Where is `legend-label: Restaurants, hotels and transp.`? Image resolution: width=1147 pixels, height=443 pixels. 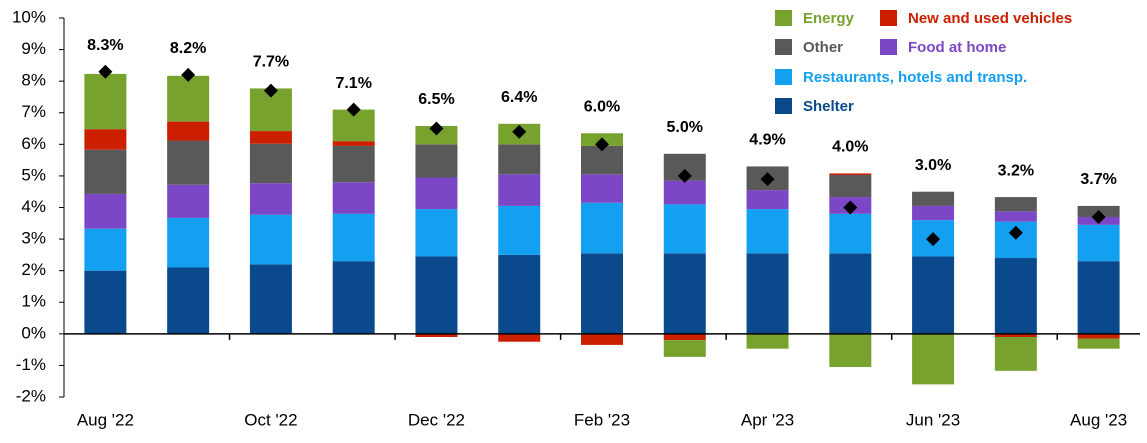
legend-label: Restaurants, hotels and transp. is located at coordinates (915, 77).